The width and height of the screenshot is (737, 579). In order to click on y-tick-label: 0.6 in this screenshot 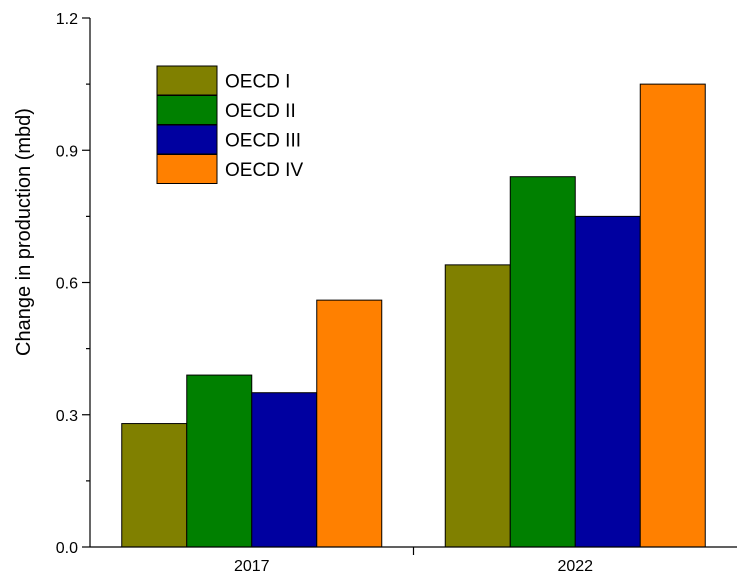, I will do `click(67, 284)`.